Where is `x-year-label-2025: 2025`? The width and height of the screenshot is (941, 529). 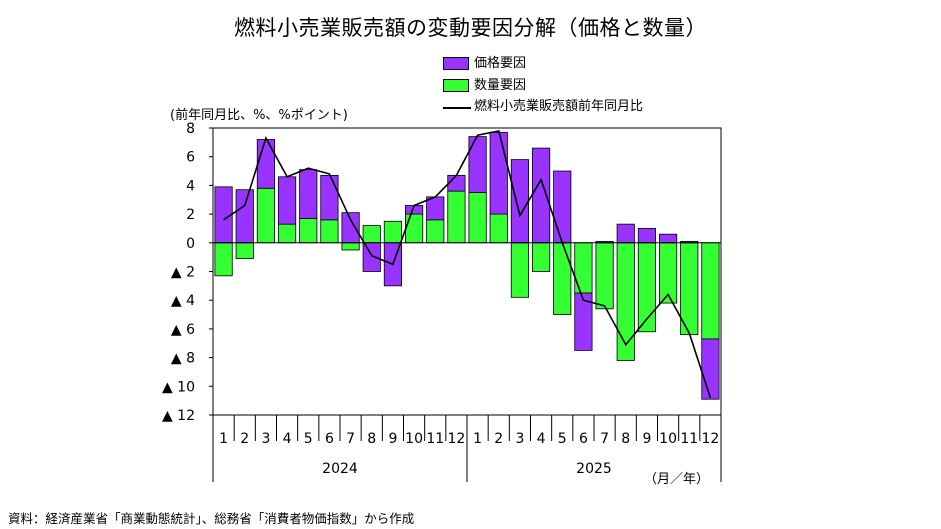 x-year-label-2025: 2025 is located at coordinates (594, 469).